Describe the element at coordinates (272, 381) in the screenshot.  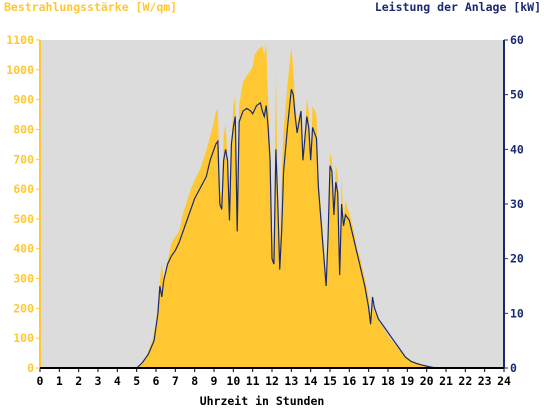
I see `x-tick-label: 12` at that location.